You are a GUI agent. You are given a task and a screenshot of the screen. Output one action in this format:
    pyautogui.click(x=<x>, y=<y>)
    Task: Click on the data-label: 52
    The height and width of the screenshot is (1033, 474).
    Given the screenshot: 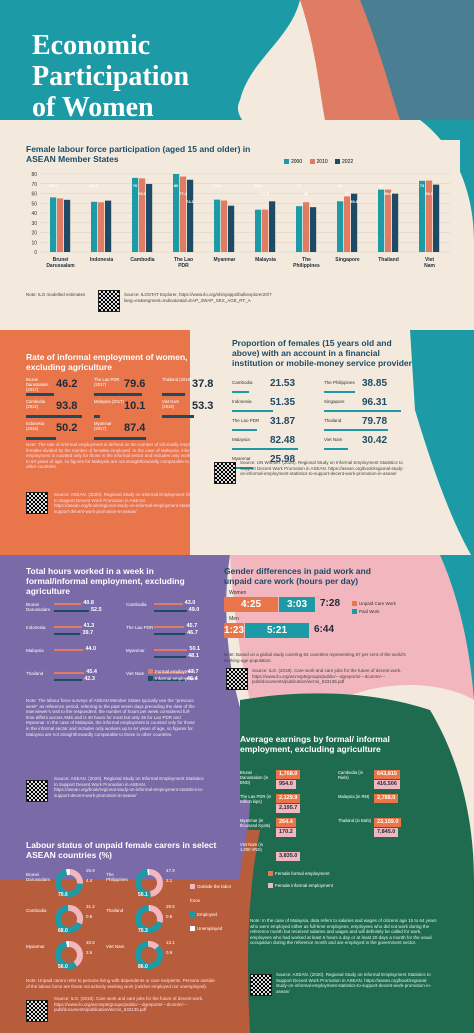 What is the action you would take?
    pyautogui.click(x=340, y=185)
    